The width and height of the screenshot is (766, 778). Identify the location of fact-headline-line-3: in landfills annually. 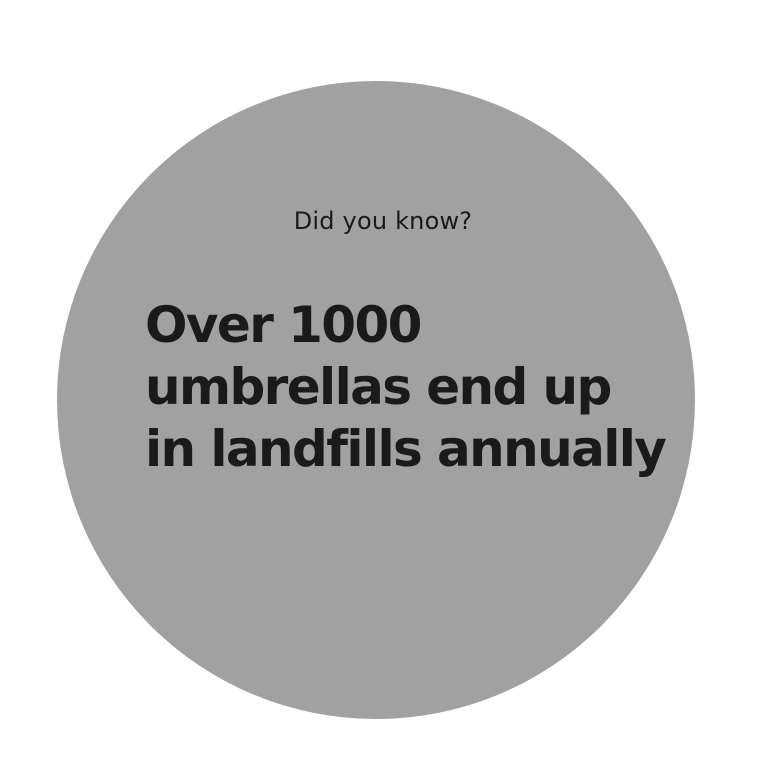
(406, 449).